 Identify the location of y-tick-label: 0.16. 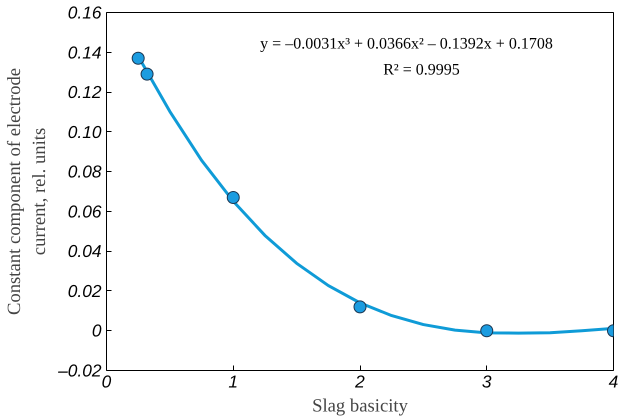
(85, 12).